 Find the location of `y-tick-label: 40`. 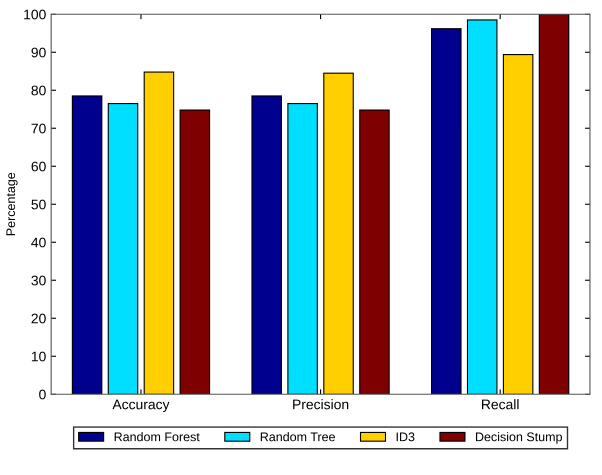

y-tick-label: 40 is located at coordinates (38, 243).